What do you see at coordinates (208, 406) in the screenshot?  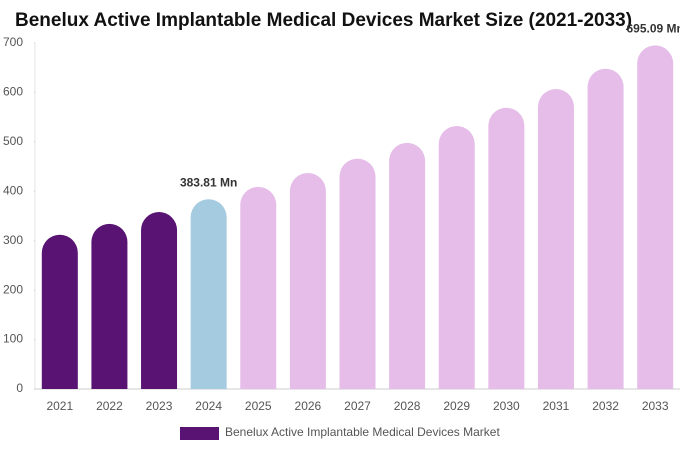 I see `x-tick-label: 2024` at bounding box center [208, 406].